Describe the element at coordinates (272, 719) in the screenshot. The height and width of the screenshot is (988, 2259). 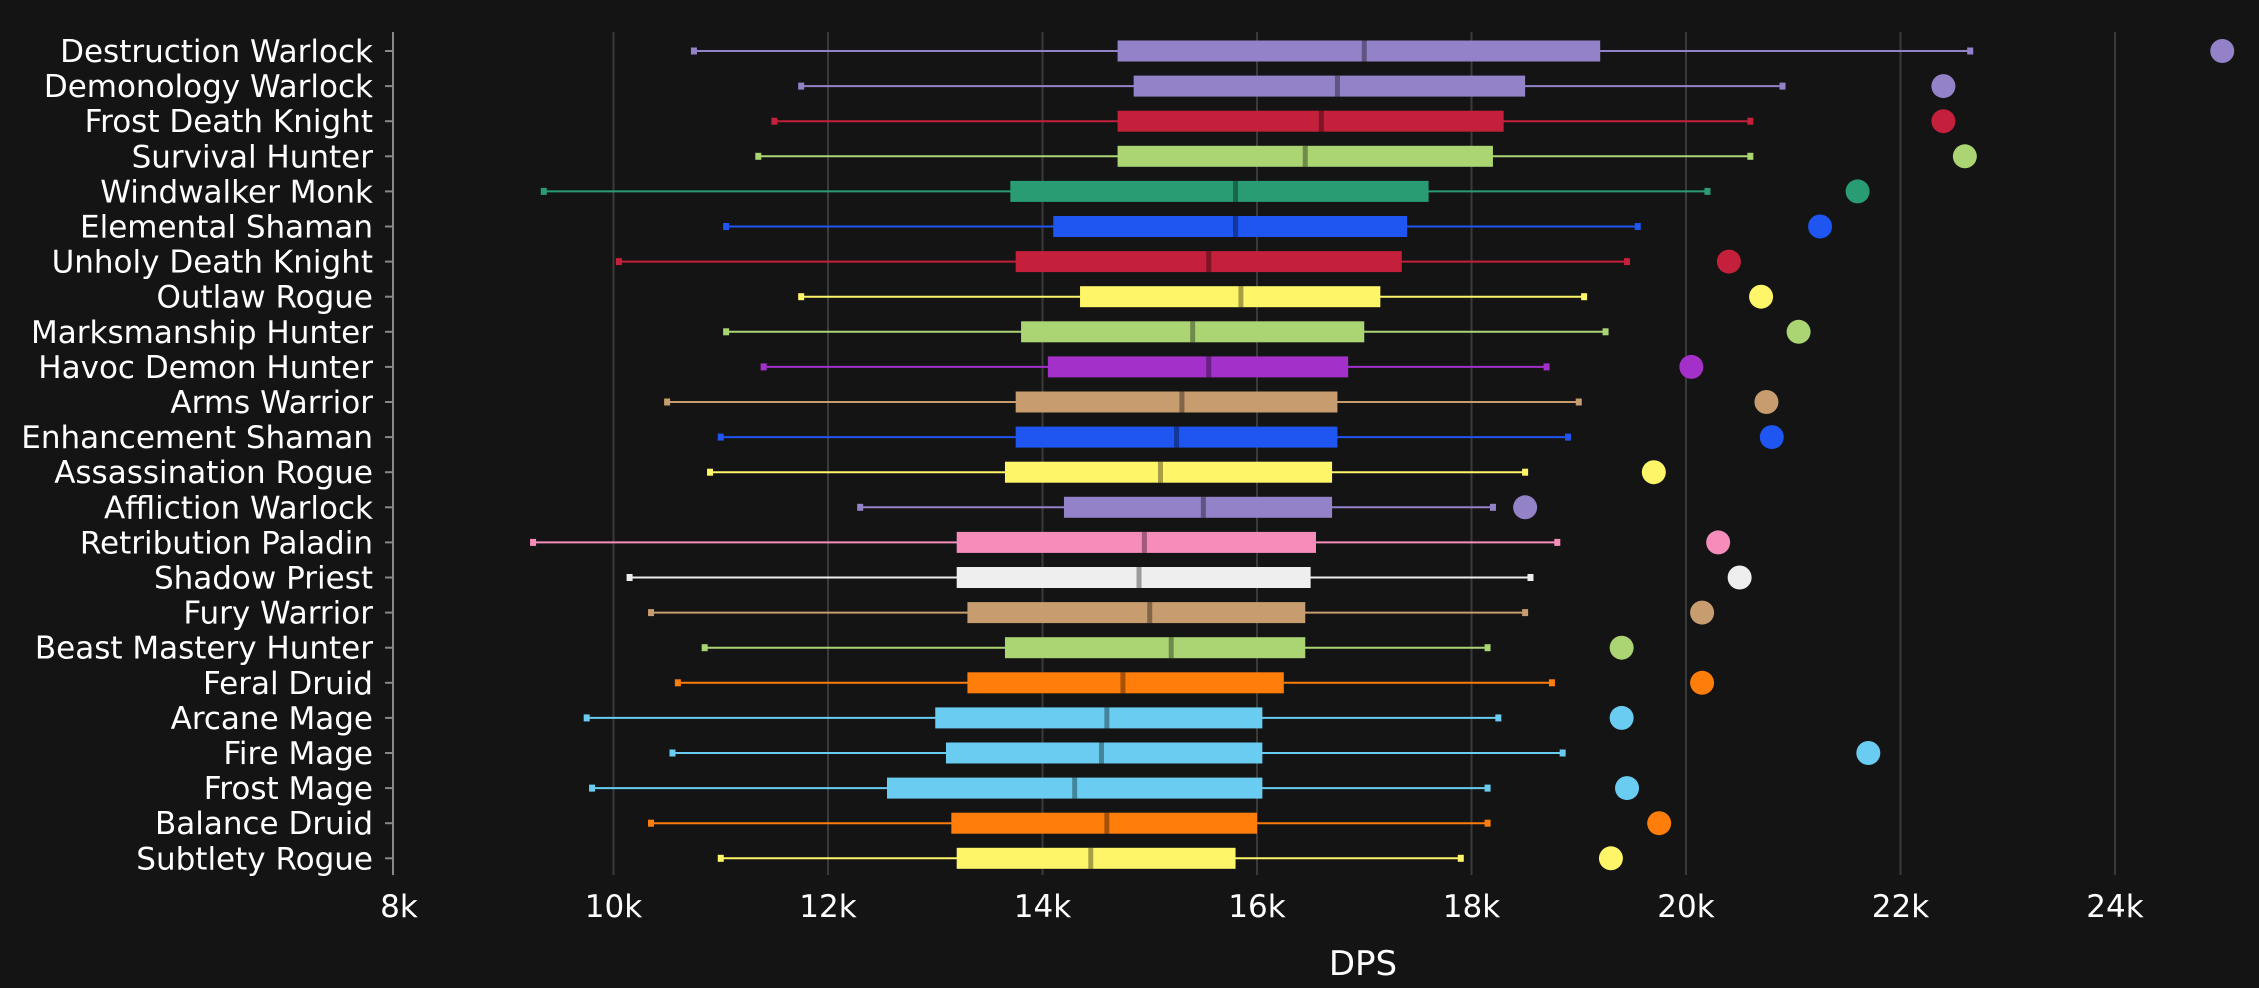
I see `category-label: Arcane Mage` at that location.